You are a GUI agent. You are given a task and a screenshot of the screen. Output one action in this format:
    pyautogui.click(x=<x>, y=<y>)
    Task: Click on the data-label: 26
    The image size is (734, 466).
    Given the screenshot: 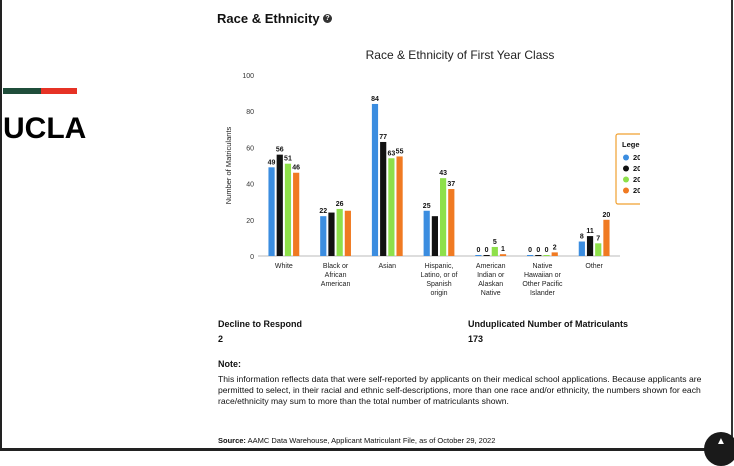 What is the action you would take?
    pyautogui.click(x=340, y=204)
    